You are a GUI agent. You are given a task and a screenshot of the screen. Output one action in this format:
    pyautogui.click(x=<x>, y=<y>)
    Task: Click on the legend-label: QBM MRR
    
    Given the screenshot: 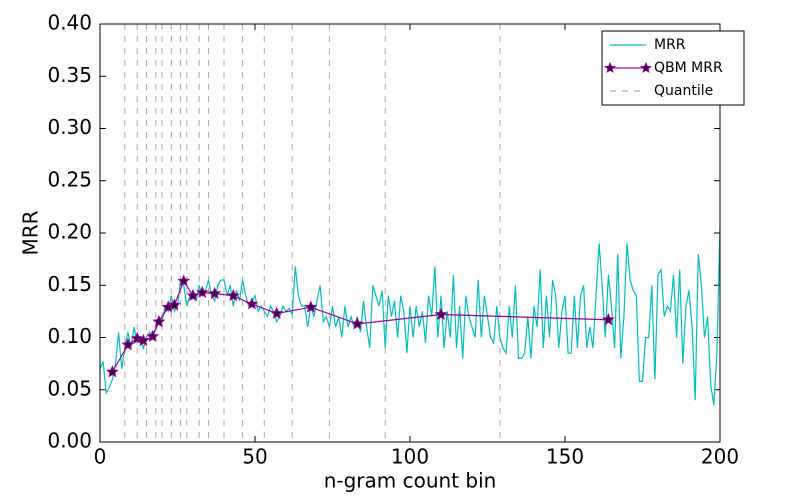 What is the action you would take?
    pyautogui.click(x=688, y=68)
    